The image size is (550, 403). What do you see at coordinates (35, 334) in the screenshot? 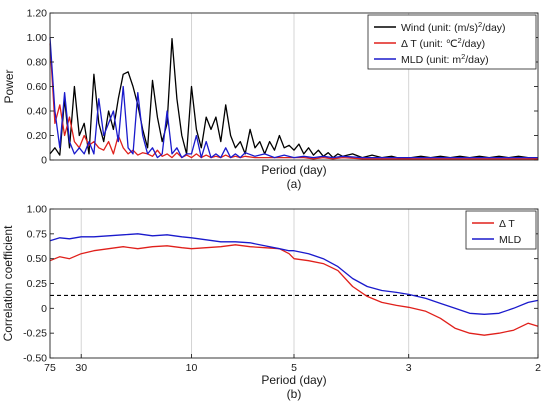
I see `y-tick-label: -0.25` at bounding box center [35, 334].